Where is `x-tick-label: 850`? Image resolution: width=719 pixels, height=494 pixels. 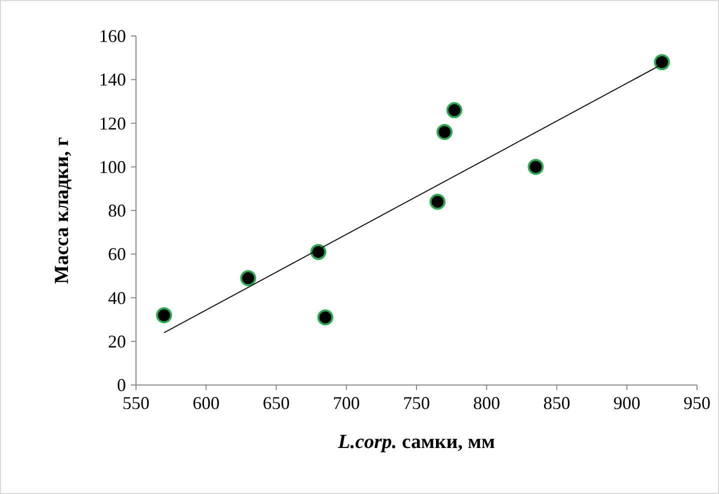
x-tick-label: 850 is located at coordinates (556, 403).